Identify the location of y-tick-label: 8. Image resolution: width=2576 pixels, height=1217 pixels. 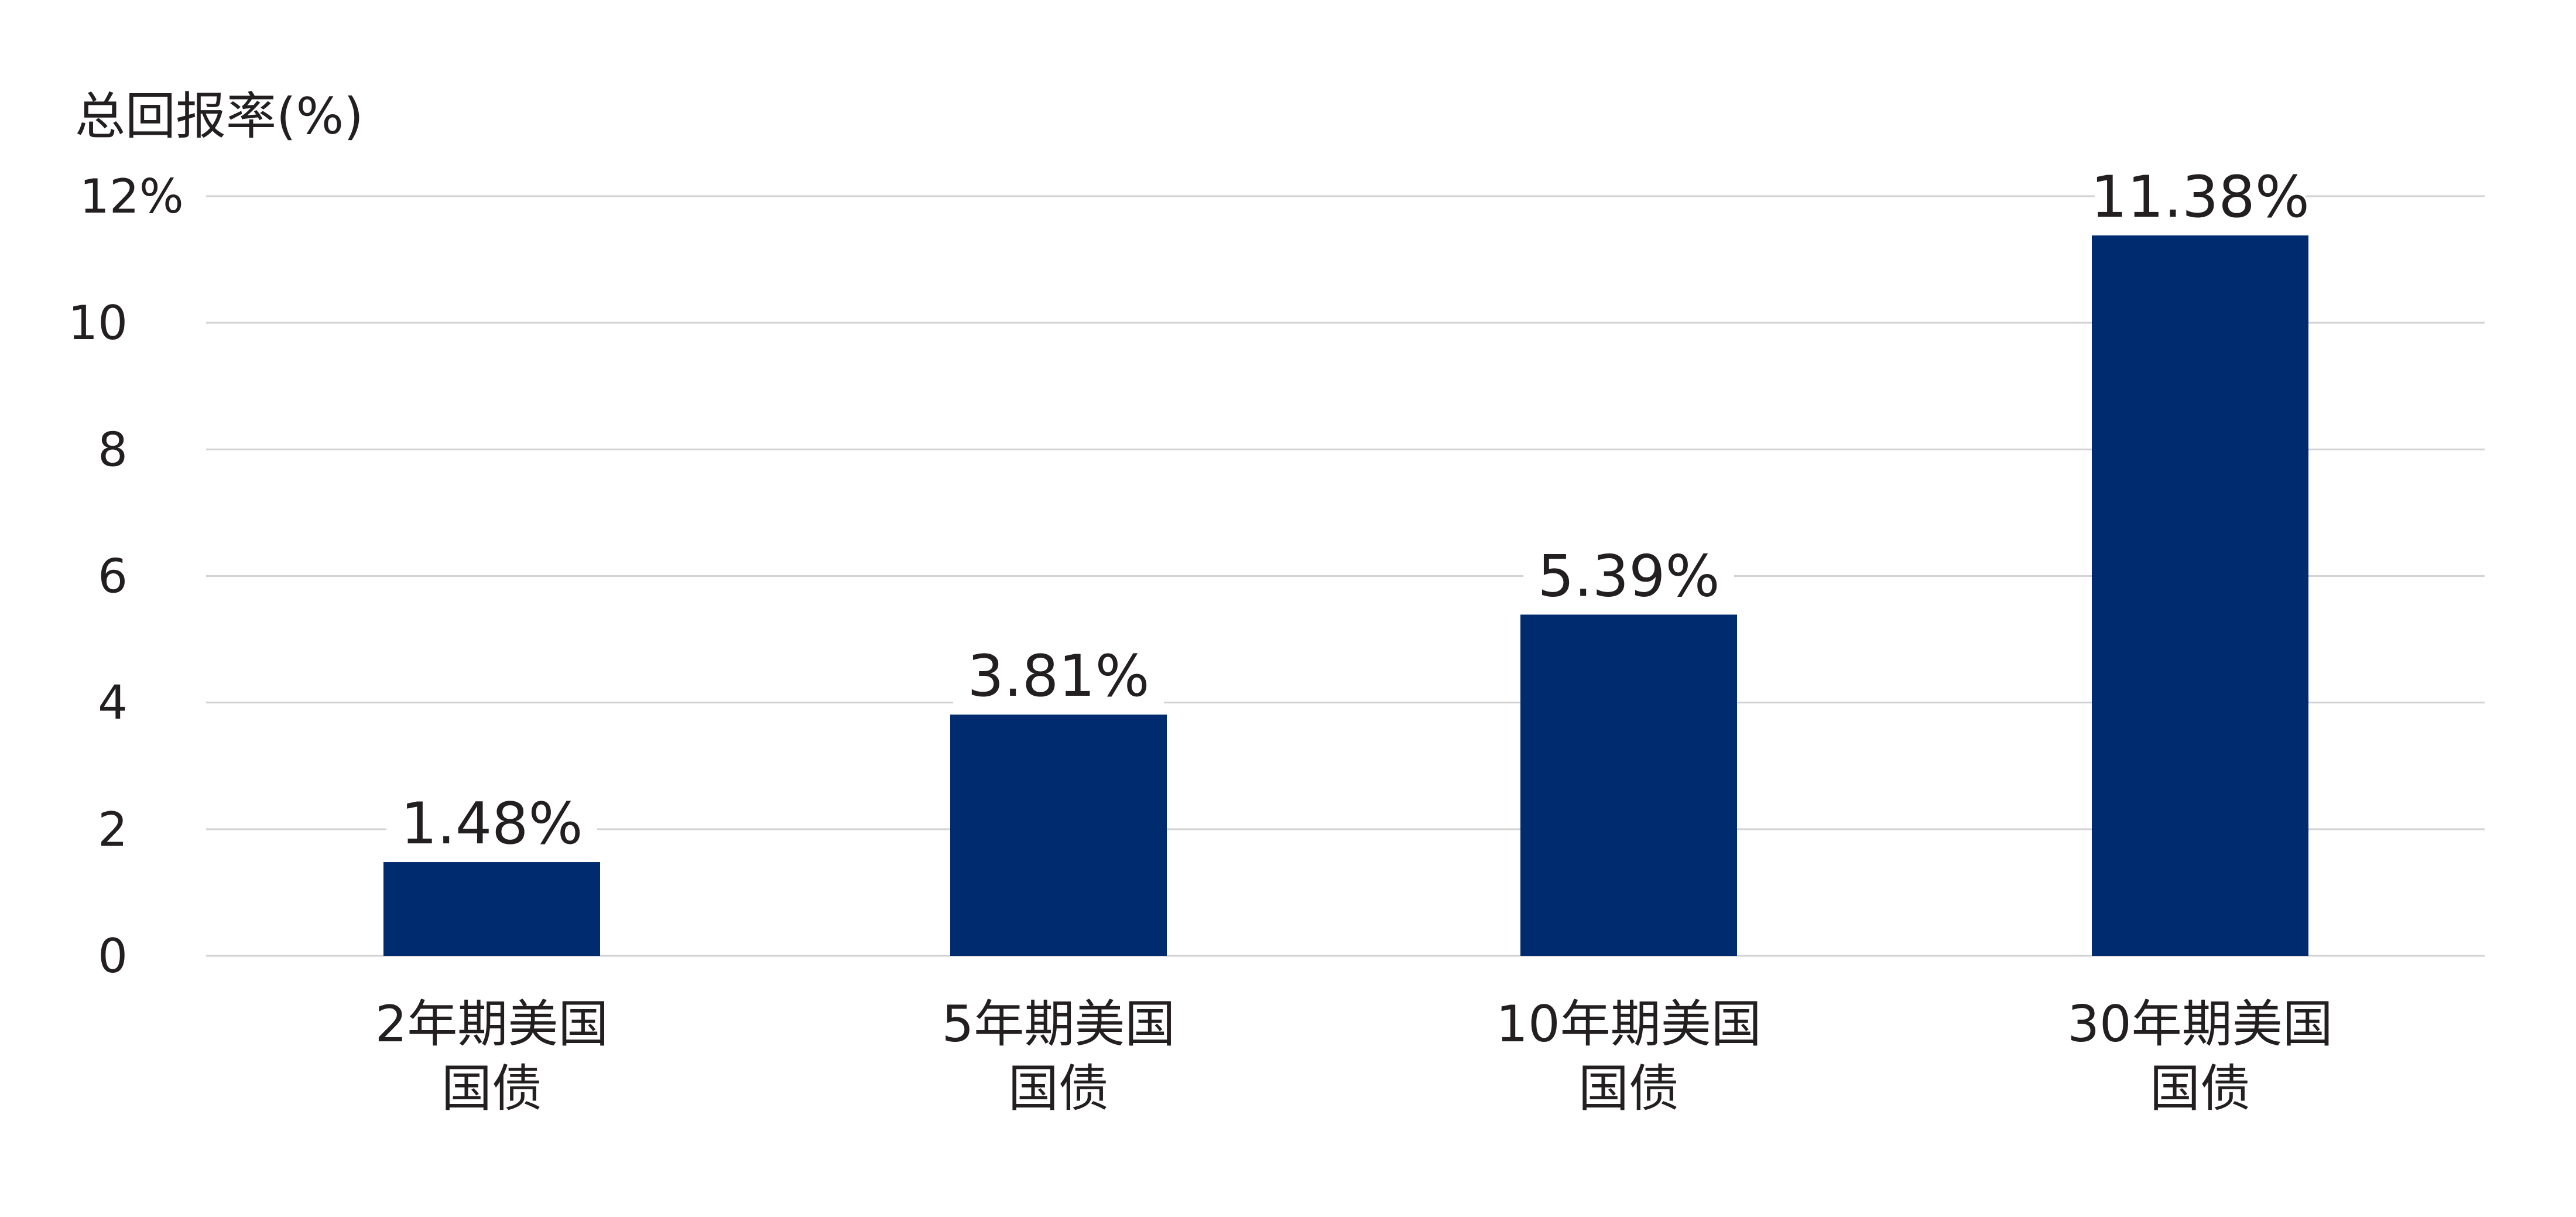
(113, 449).